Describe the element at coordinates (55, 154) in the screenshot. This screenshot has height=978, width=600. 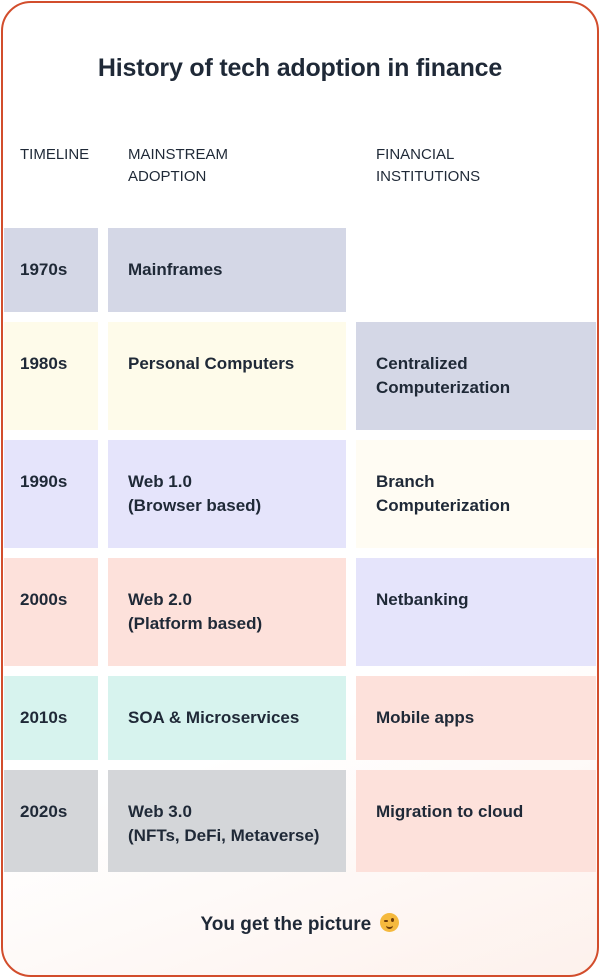
I see `header-timeline: TIMELINE` at that location.